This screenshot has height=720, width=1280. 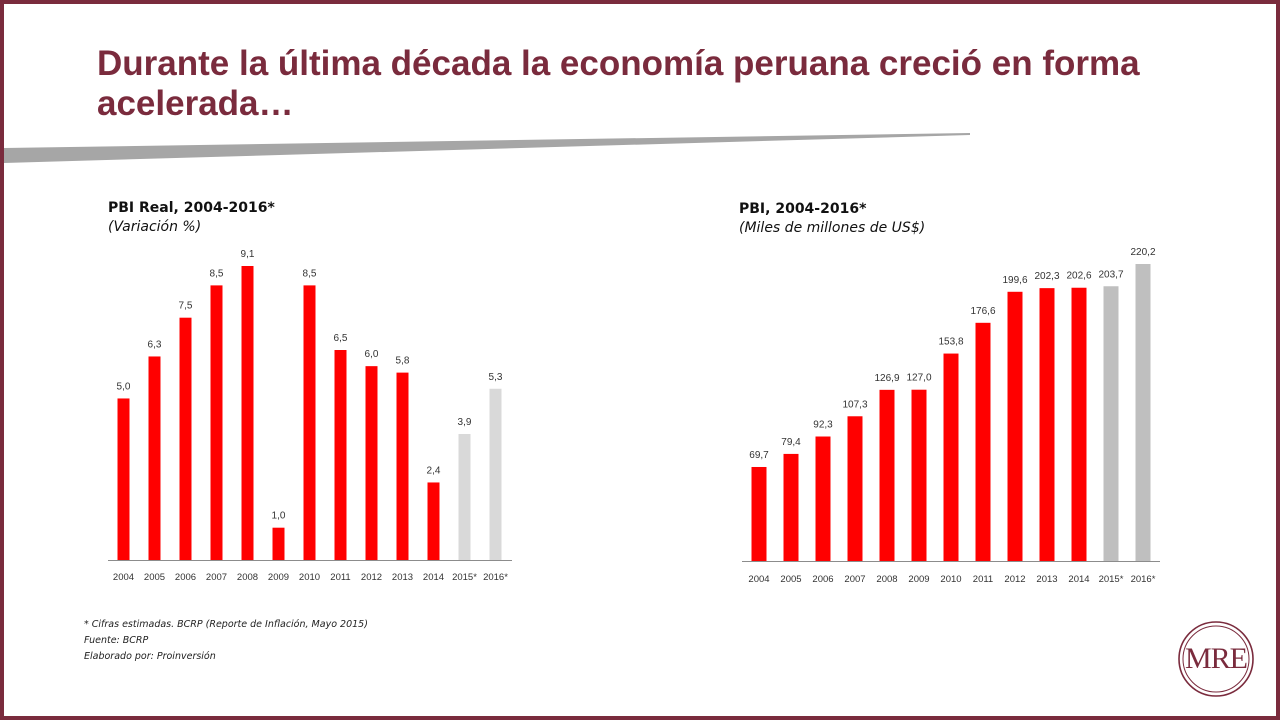 What do you see at coordinates (124, 386) in the screenshot?
I see `chart1-data-label: 5,0` at bounding box center [124, 386].